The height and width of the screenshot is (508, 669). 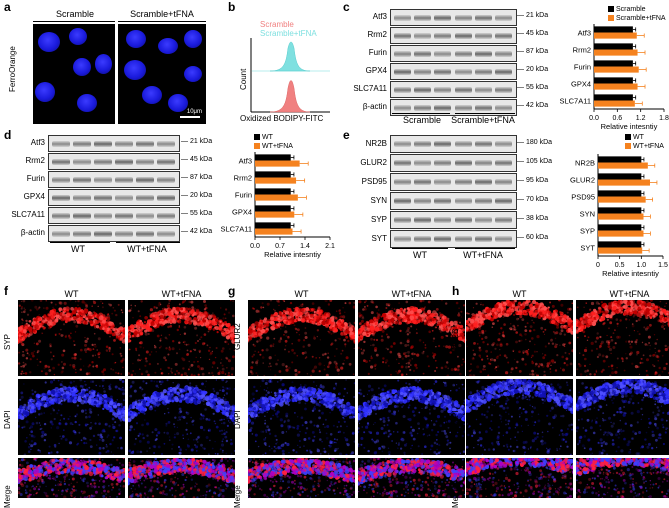 I want to click on panel_d-protein-label-2: Furin, so click(x=23, y=178).